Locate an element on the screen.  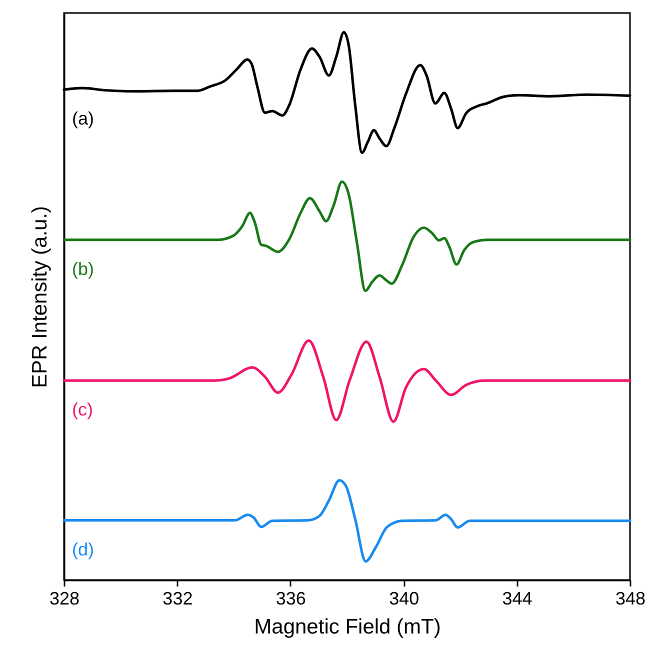
x-tick-label: 348 is located at coordinates (630, 598).